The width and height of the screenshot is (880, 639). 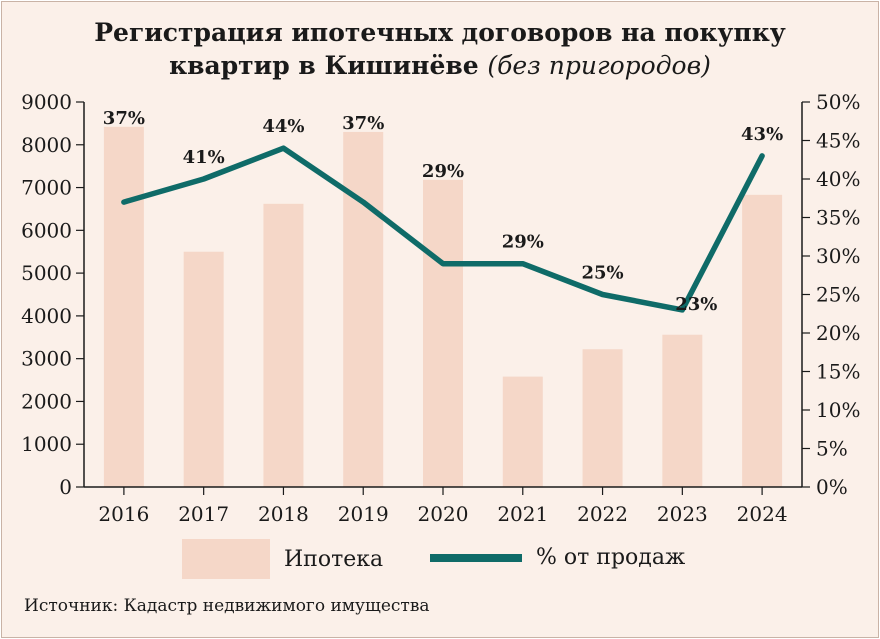 What do you see at coordinates (599, 65) in the screenshot?
I see `chart-subtitle: (без пригородов)` at bounding box center [599, 65].